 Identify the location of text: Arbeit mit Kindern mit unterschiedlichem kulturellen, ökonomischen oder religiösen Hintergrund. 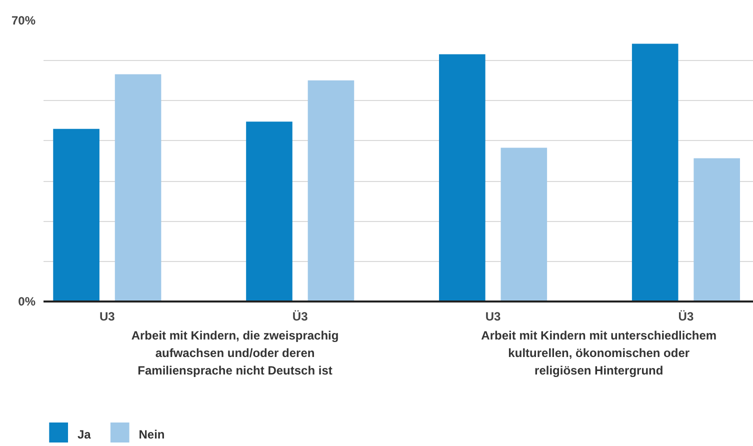
(599, 353).